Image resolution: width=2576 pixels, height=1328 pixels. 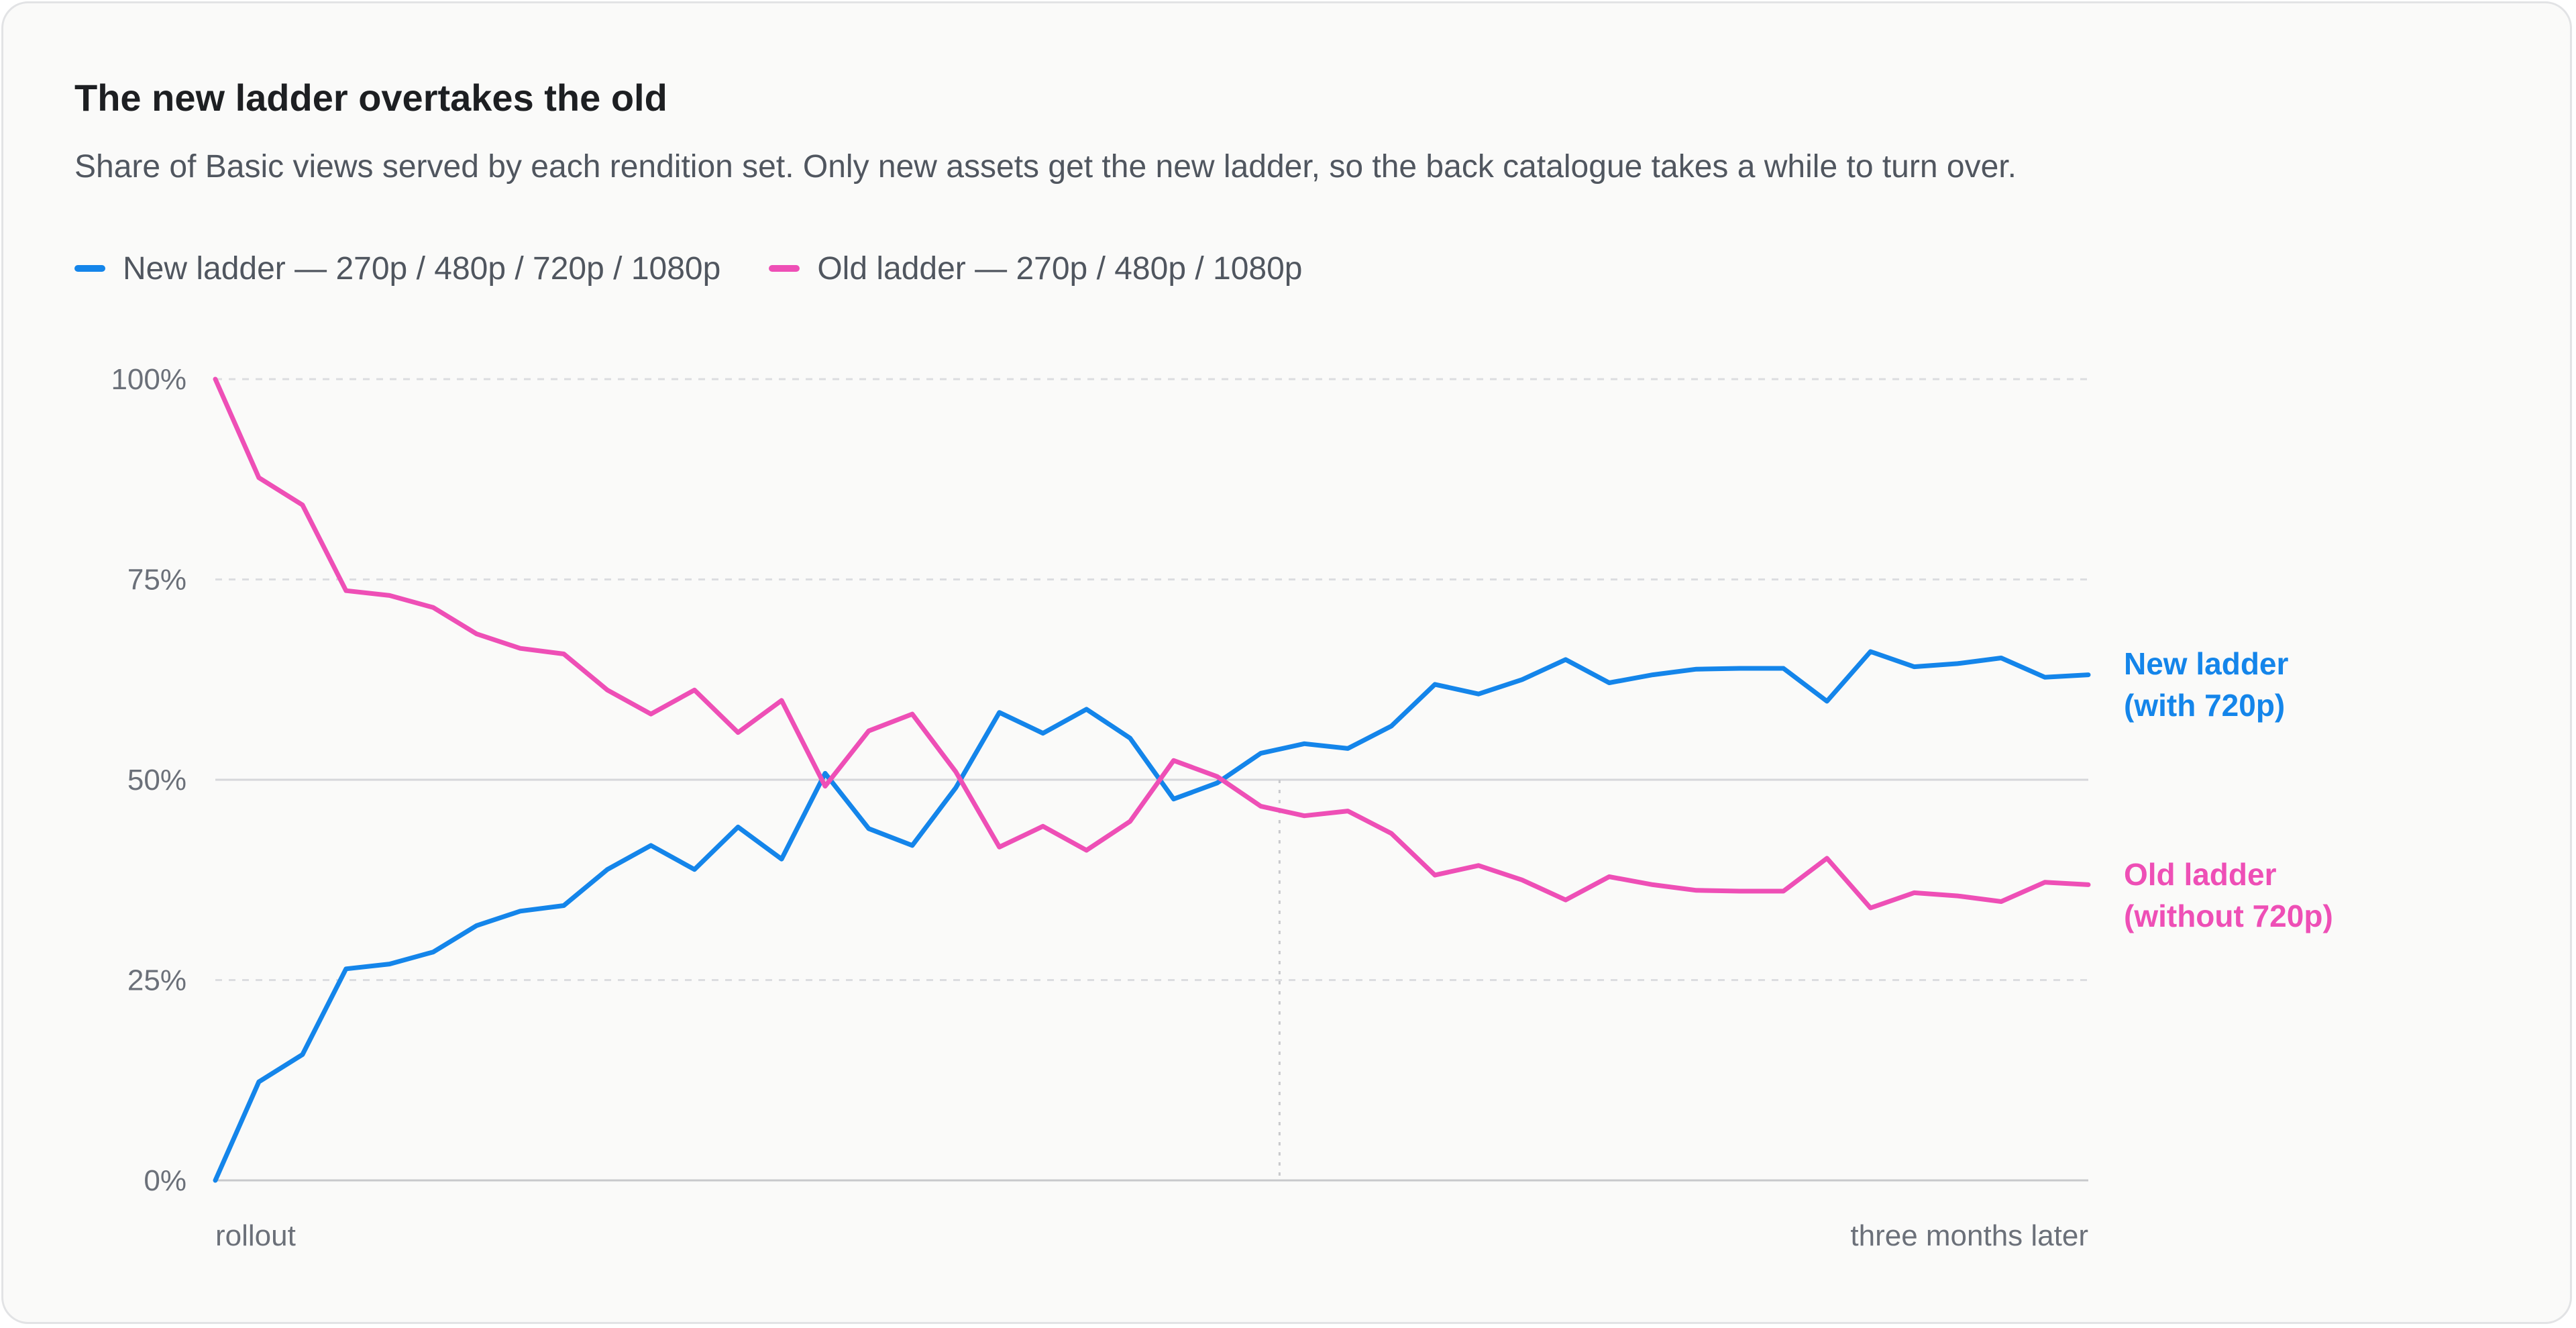 What do you see at coordinates (156, 580) in the screenshot?
I see `y-tick-label-75: 75%` at bounding box center [156, 580].